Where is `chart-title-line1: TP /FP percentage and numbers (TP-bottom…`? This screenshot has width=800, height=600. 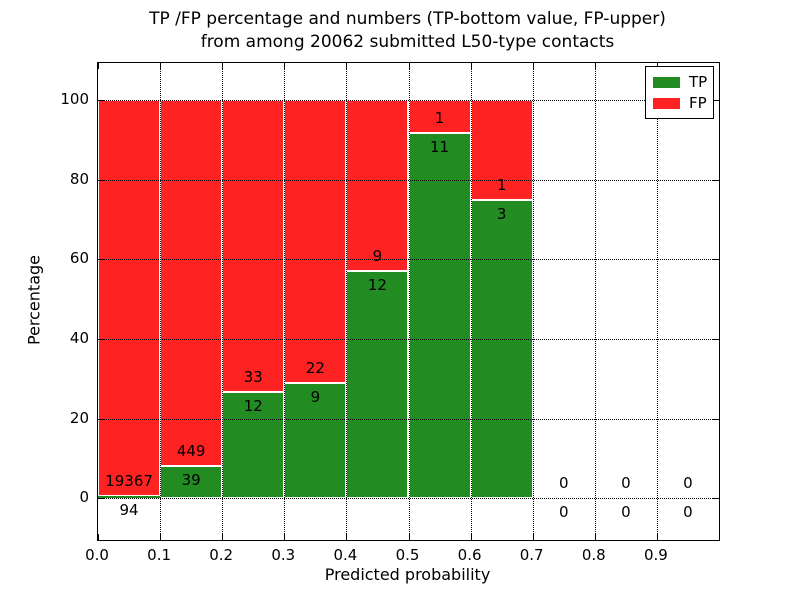
chart-title-line1: TP /FP percentage and numbers (TP-bottom… is located at coordinates (407, 19).